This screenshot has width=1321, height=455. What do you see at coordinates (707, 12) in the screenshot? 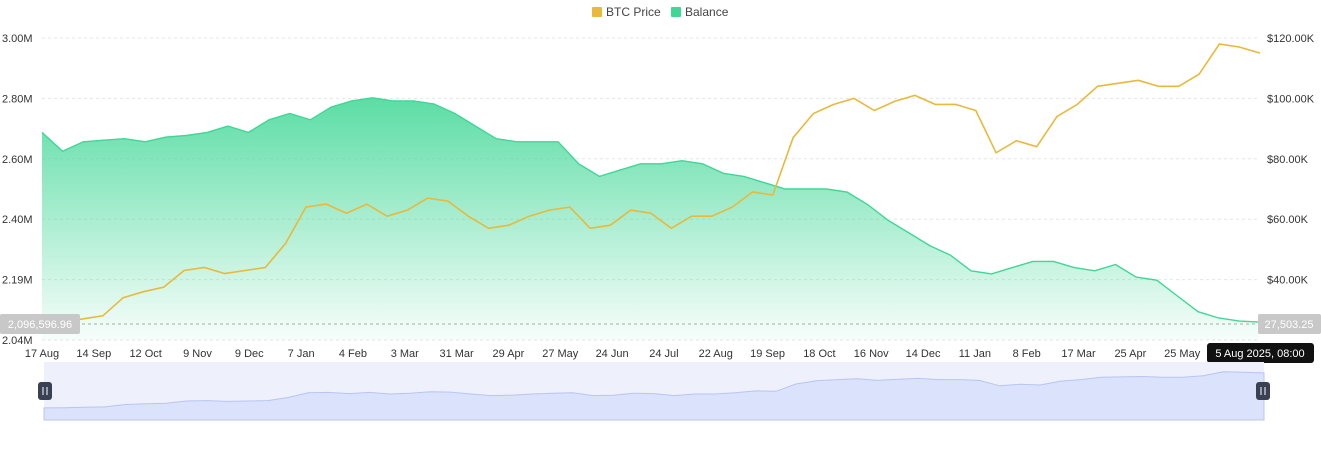
I see `legend-label-balance: Balance` at bounding box center [707, 12].